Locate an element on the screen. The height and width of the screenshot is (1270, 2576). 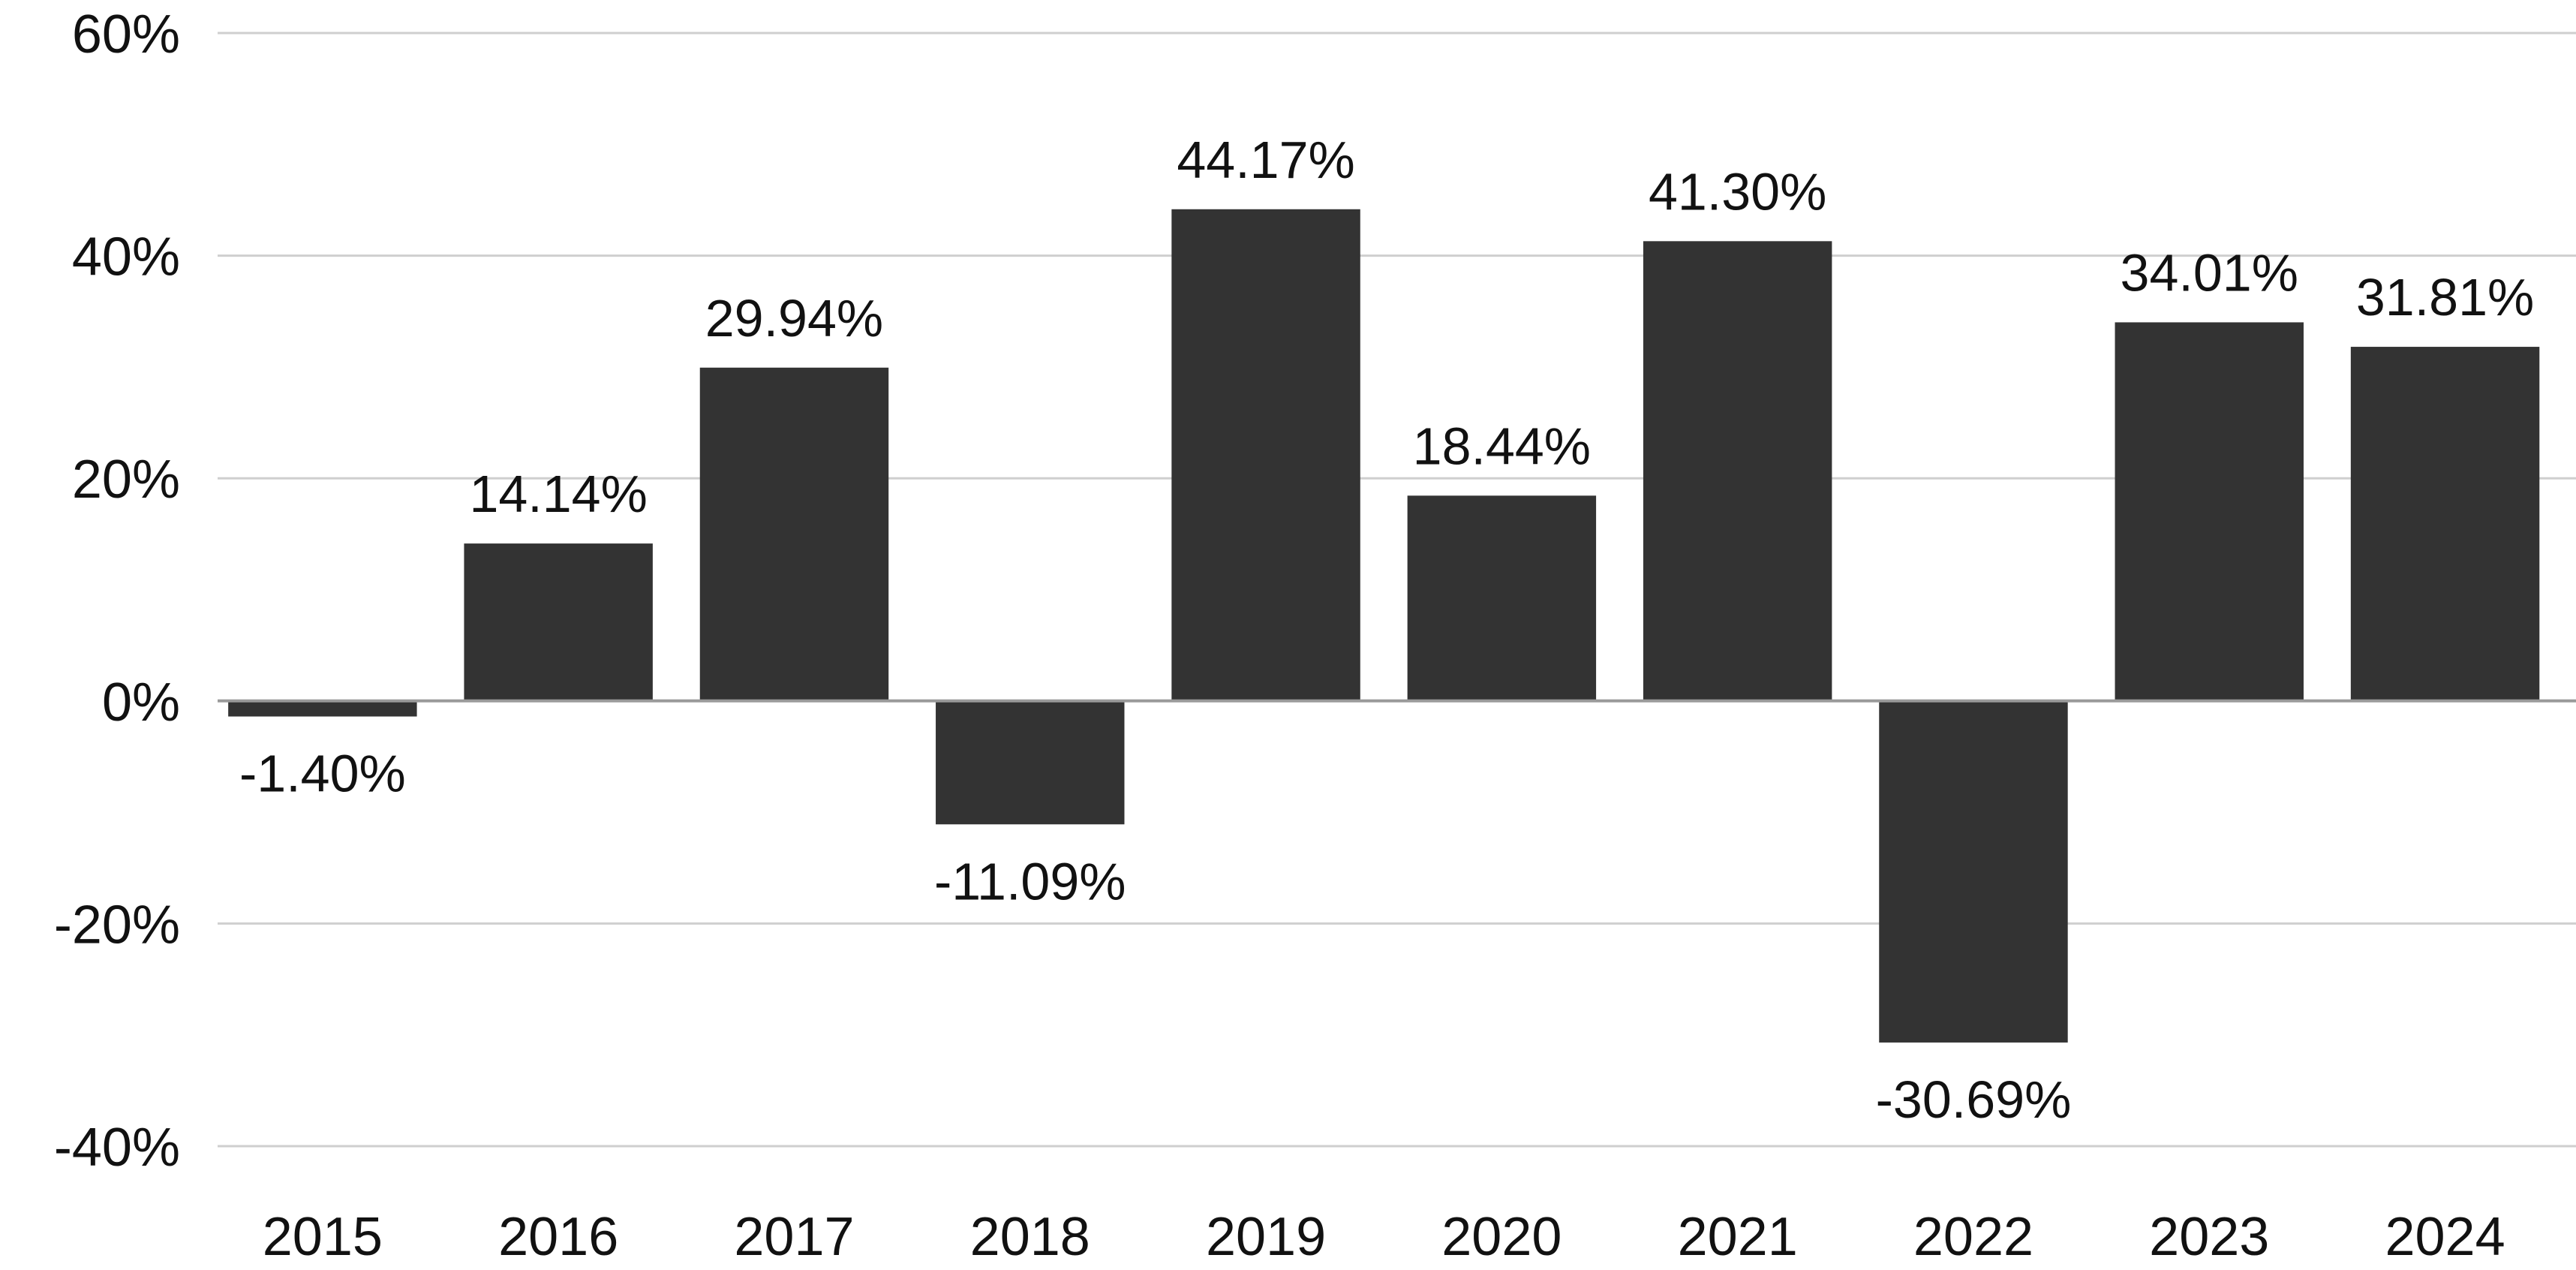
data-label: 34.01% is located at coordinates (2209, 272).